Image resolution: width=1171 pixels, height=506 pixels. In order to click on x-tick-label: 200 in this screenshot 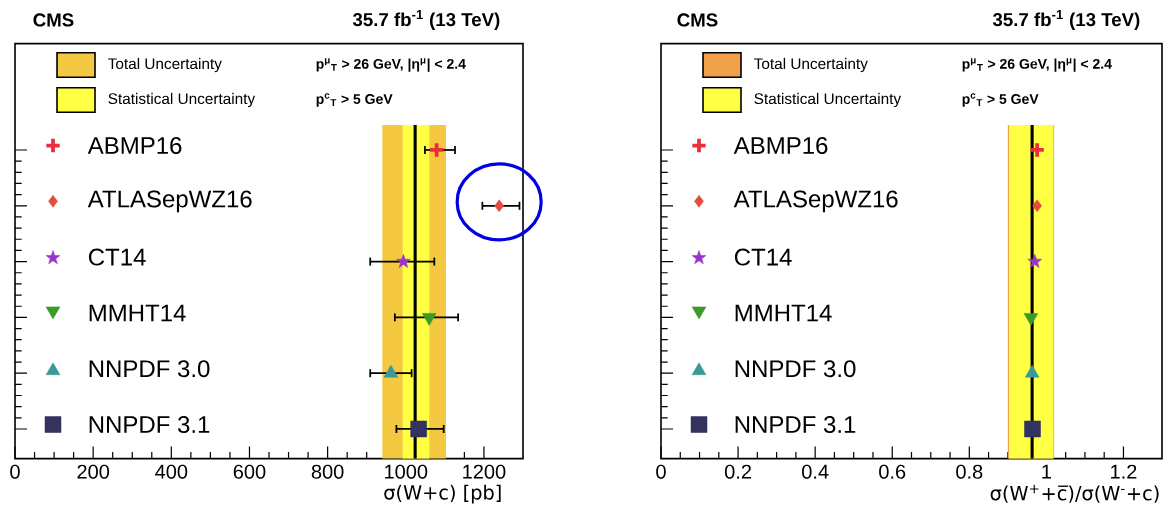, I will do `click(93, 471)`.